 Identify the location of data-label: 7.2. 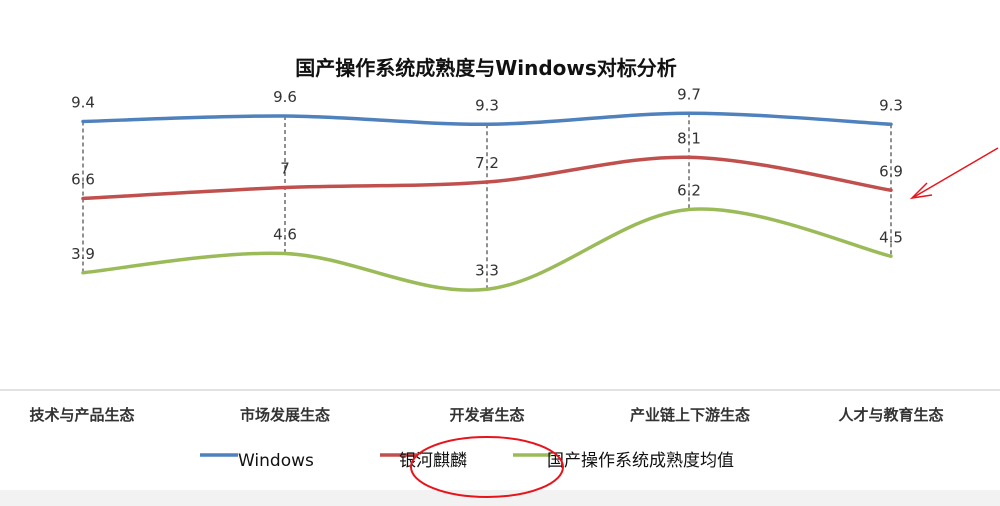
(487, 163).